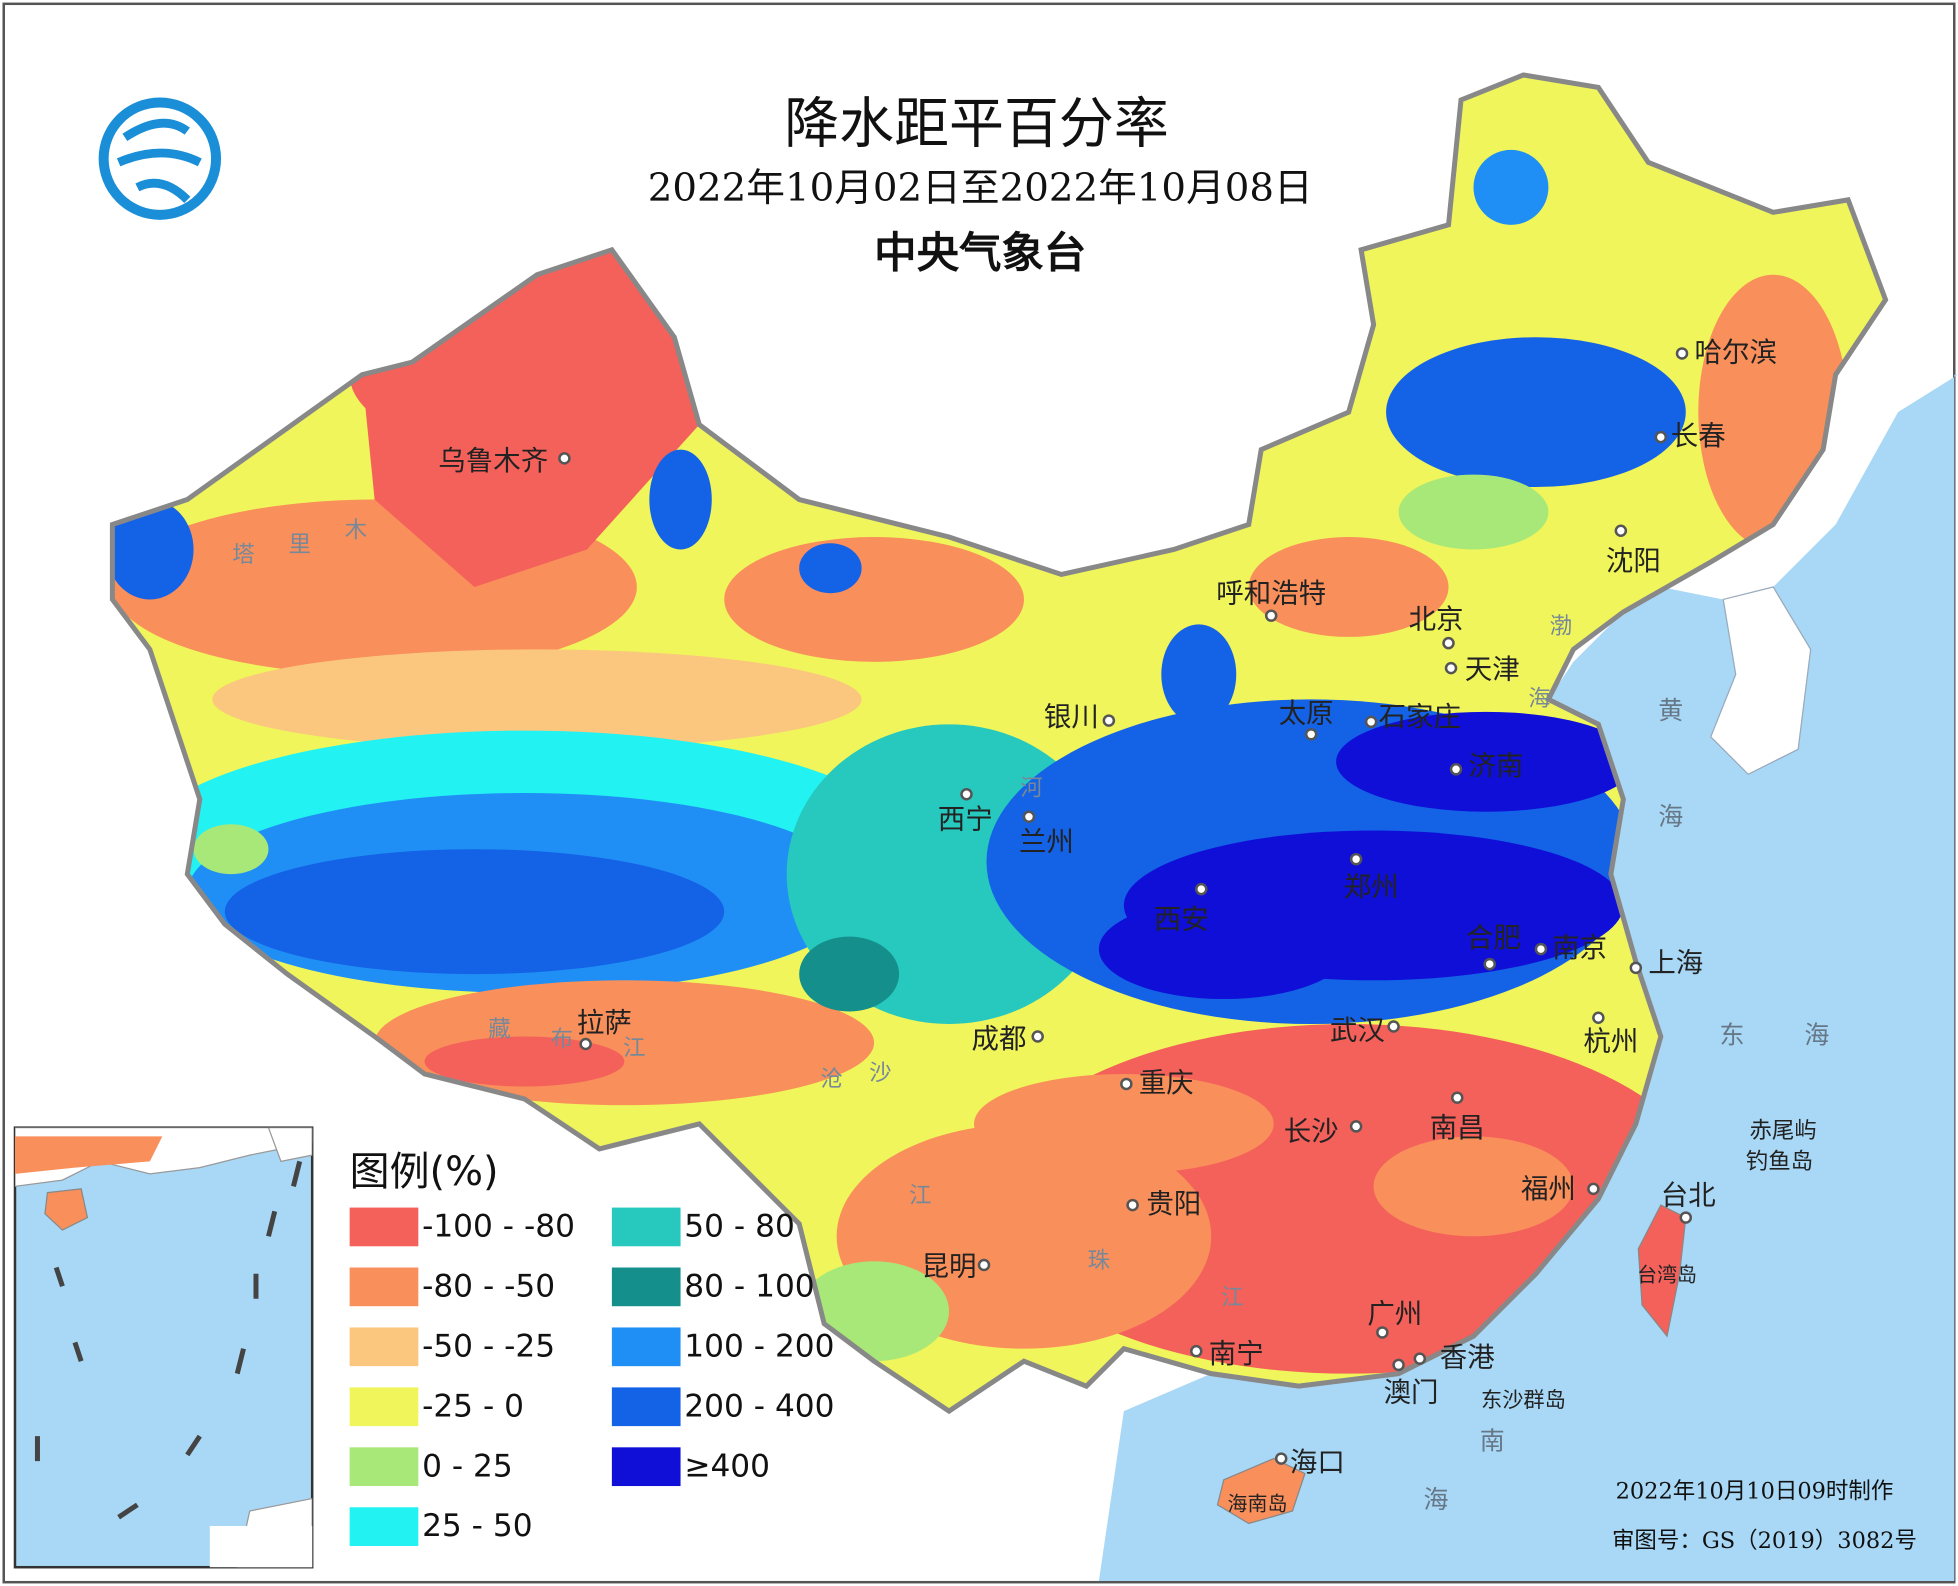  What do you see at coordinates (473, 1406) in the screenshot?
I see `legend-label: -25 - 0` at bounding box center [473, 1406].